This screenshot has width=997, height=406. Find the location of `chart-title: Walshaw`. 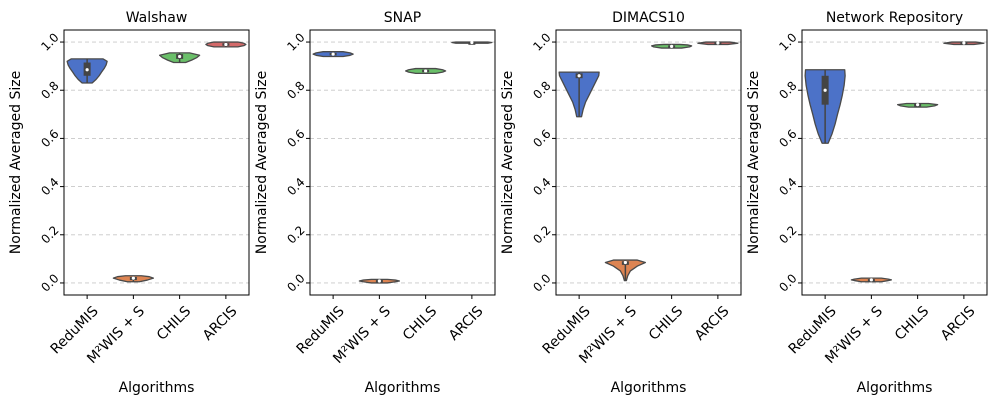

chart-title: Walshaw is located at coordinates (157, 18).